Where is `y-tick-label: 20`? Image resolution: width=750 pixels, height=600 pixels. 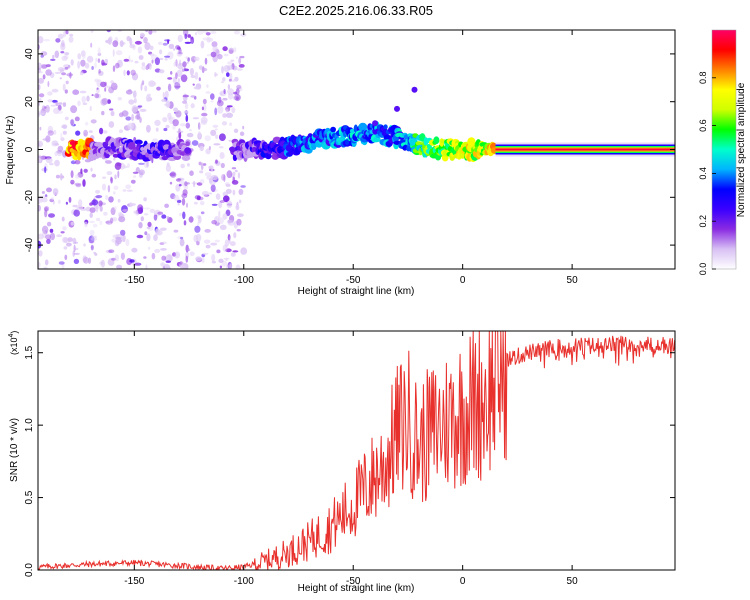
y-tick-label: 20 is located at coordinates (29, 102).